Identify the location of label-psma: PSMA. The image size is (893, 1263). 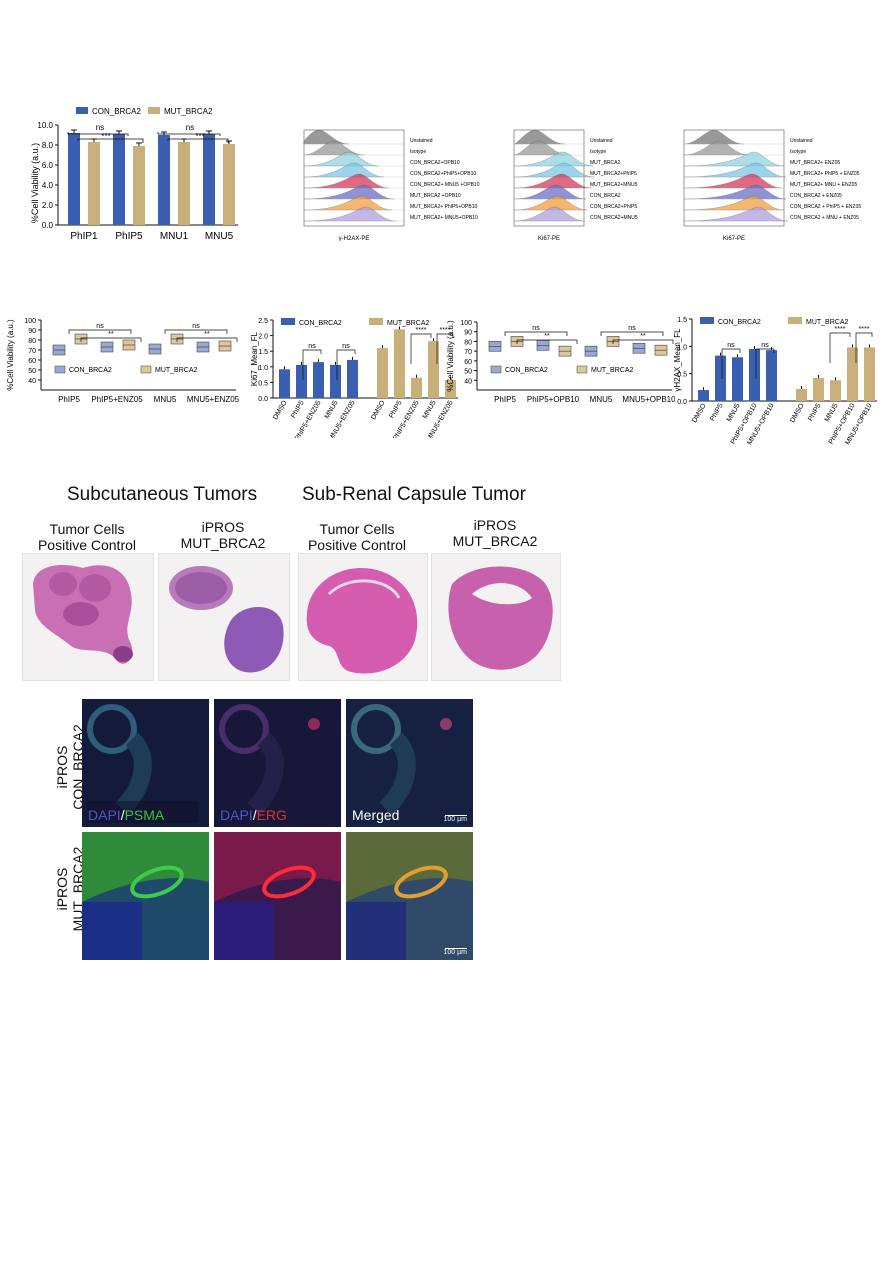
(144, 815).